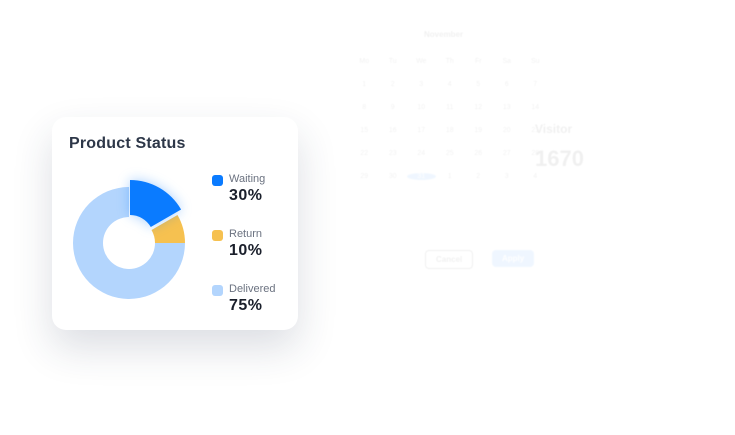 This screenshot has height=435, width=735. What do you see at coordinates (535, 61) in the screenshot?
I see `weekday-label: Su` at bounding box center [535, 61].